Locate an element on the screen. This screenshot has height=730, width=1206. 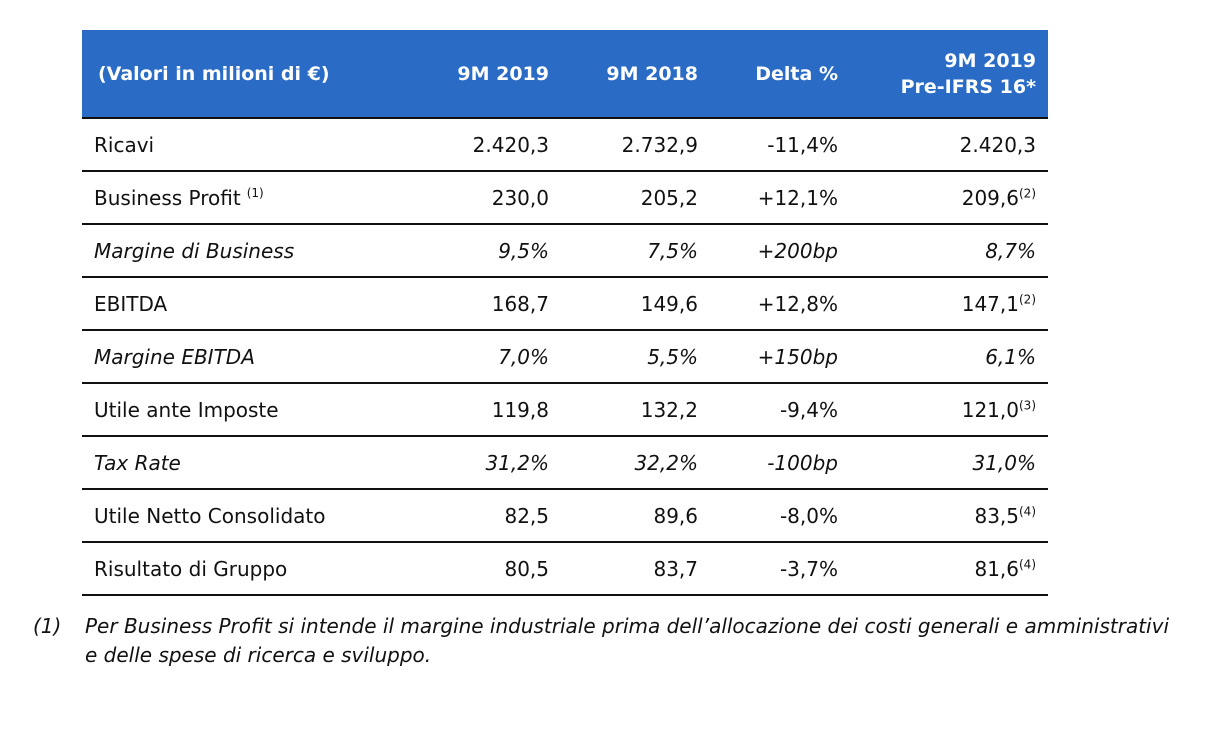
row-label: Tax Rate is located at coordinates (137, 462).